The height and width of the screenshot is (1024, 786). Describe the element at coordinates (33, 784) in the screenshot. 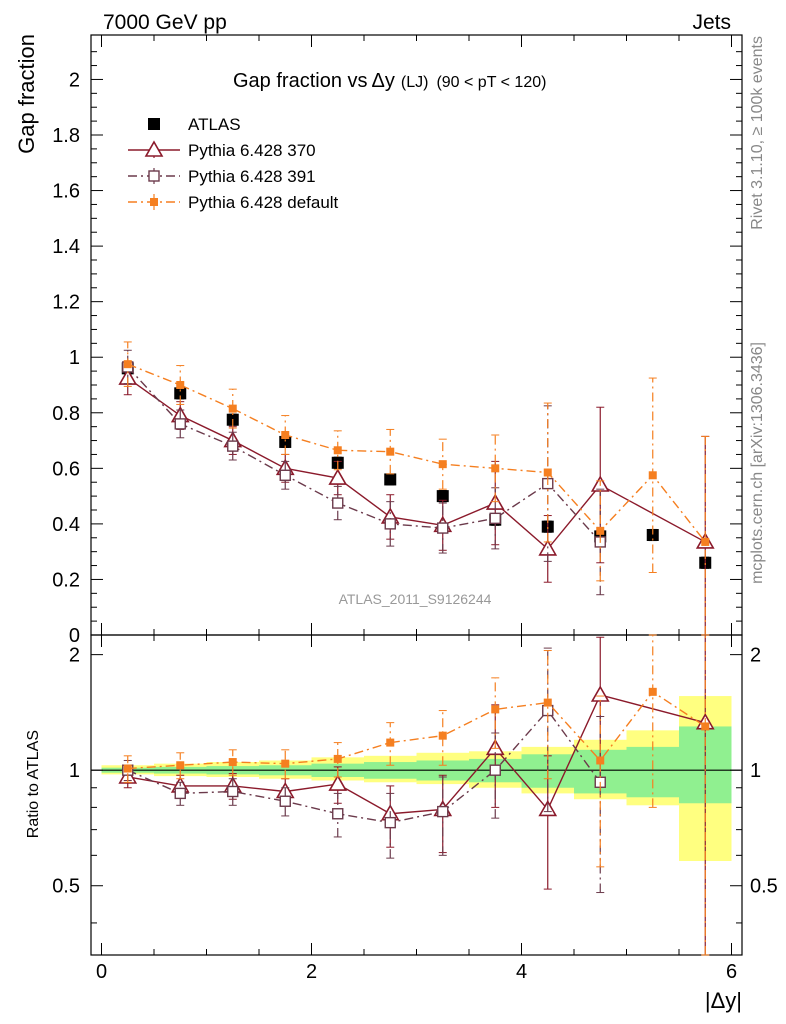

I see `y-axis-label-bottom: Ratio to ATLAS` at that location.